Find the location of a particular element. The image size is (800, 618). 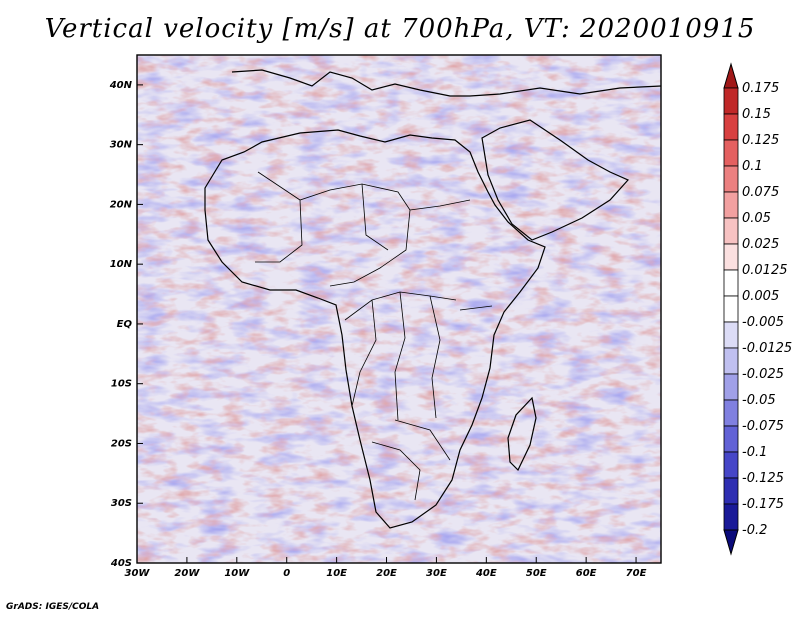

y-axis: 40N 30N 20N 10N EQ 10S 20S 30S 40S is located at coordinates (126, 324).